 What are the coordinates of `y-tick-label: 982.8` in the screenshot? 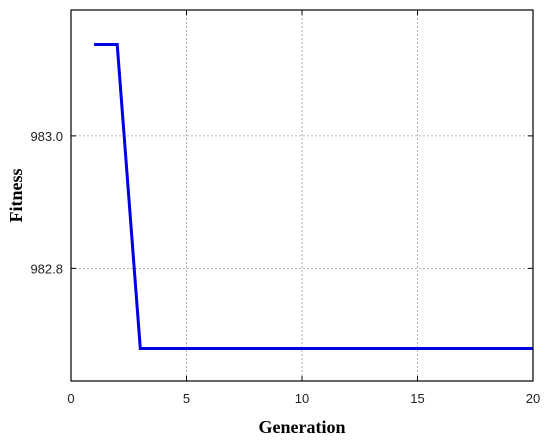 It's located at (46, 268).